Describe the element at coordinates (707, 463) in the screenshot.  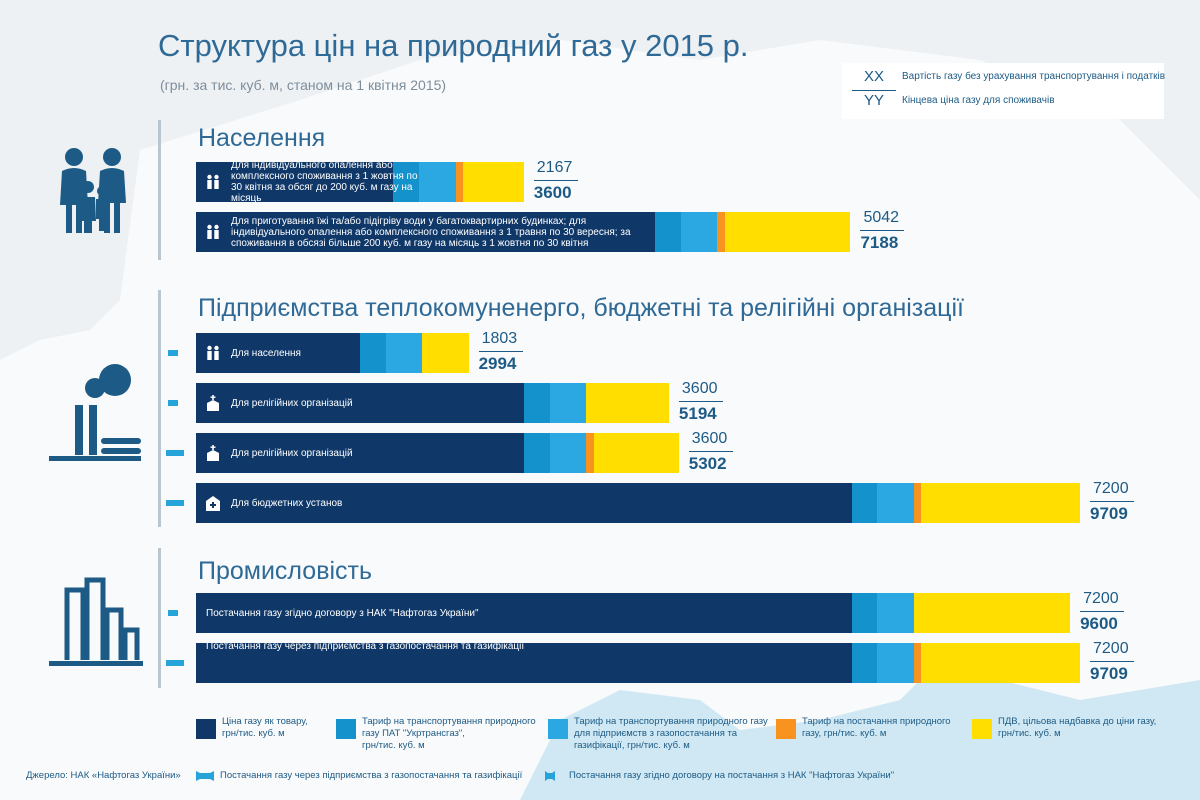
I see `value-yy: 5302` at that location.